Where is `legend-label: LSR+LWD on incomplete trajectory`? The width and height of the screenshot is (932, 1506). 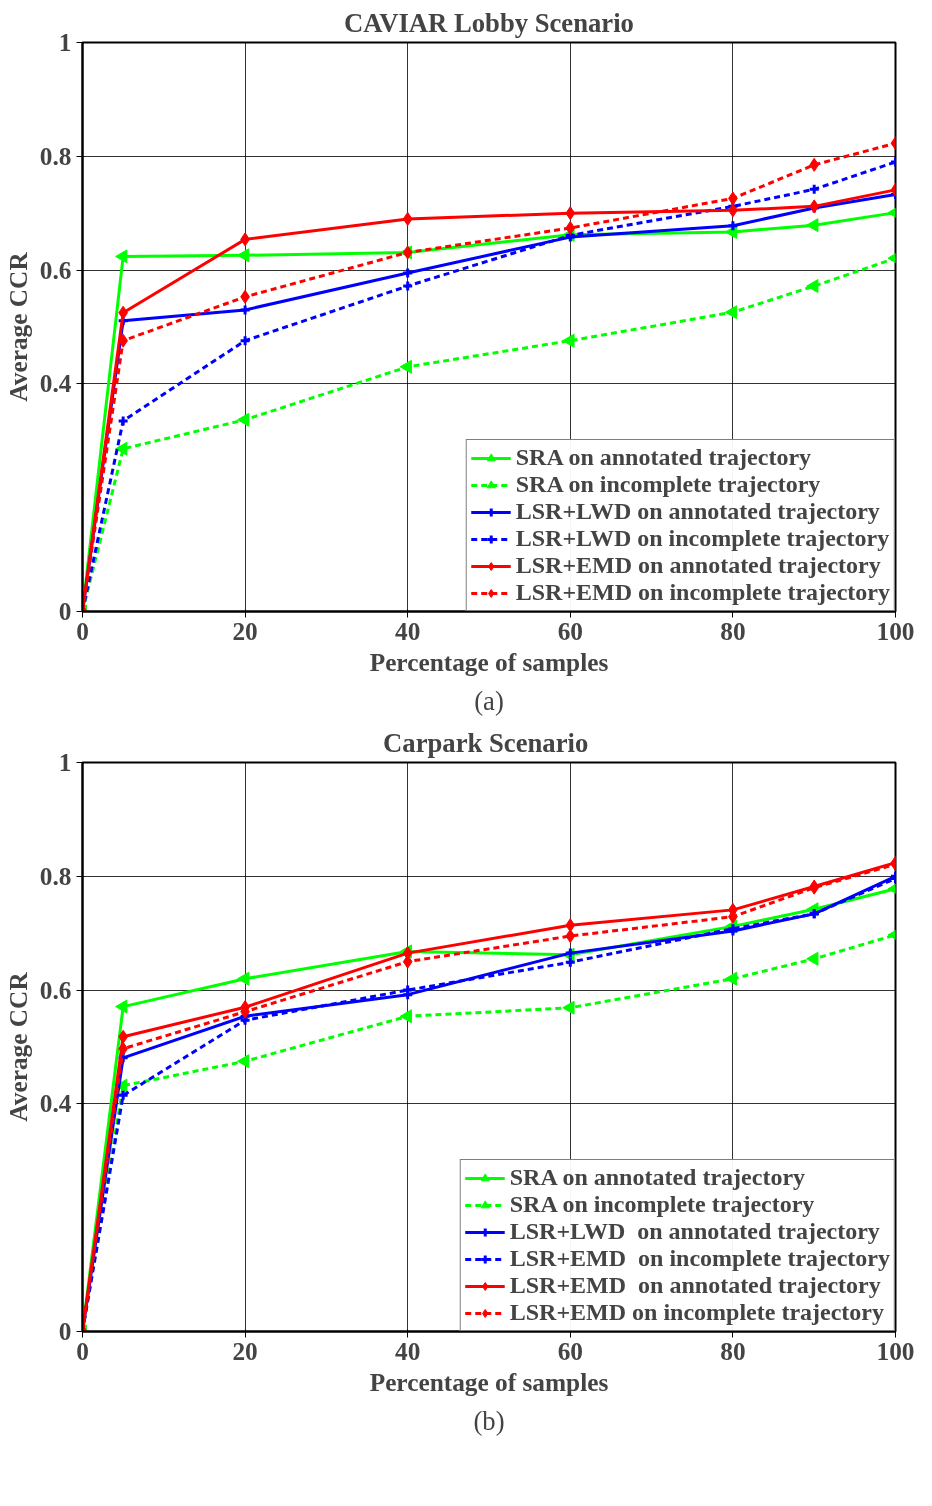 legend-label: LSR+LWD on incomplete trajectory is located at coordinates (702, 538).